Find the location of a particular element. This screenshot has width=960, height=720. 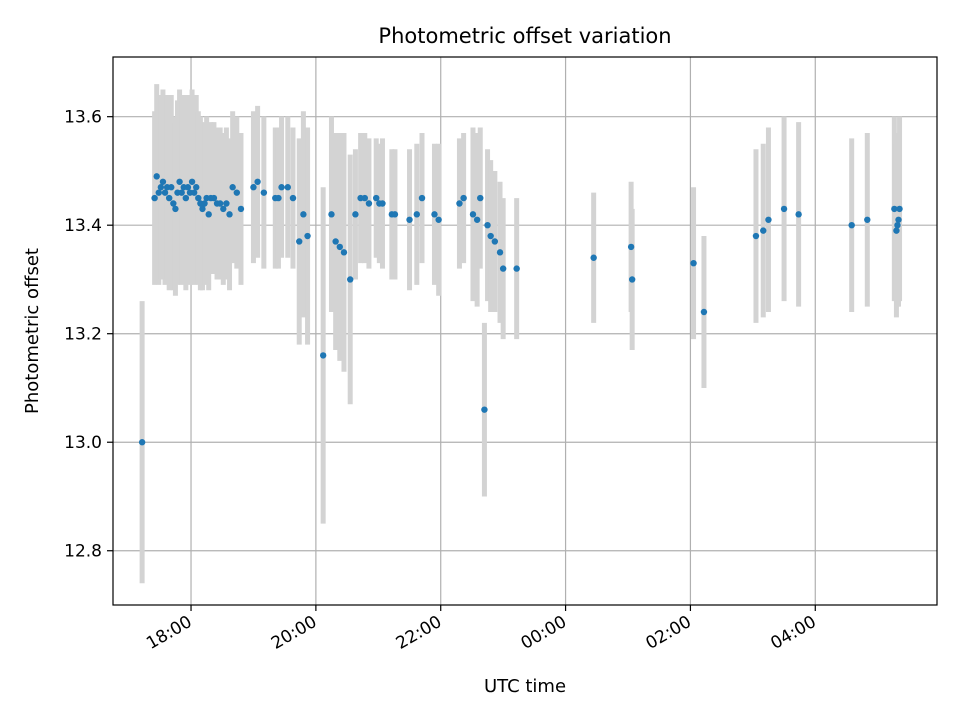

x-tick-label: 00:00 is located at coordinates (544, 633).